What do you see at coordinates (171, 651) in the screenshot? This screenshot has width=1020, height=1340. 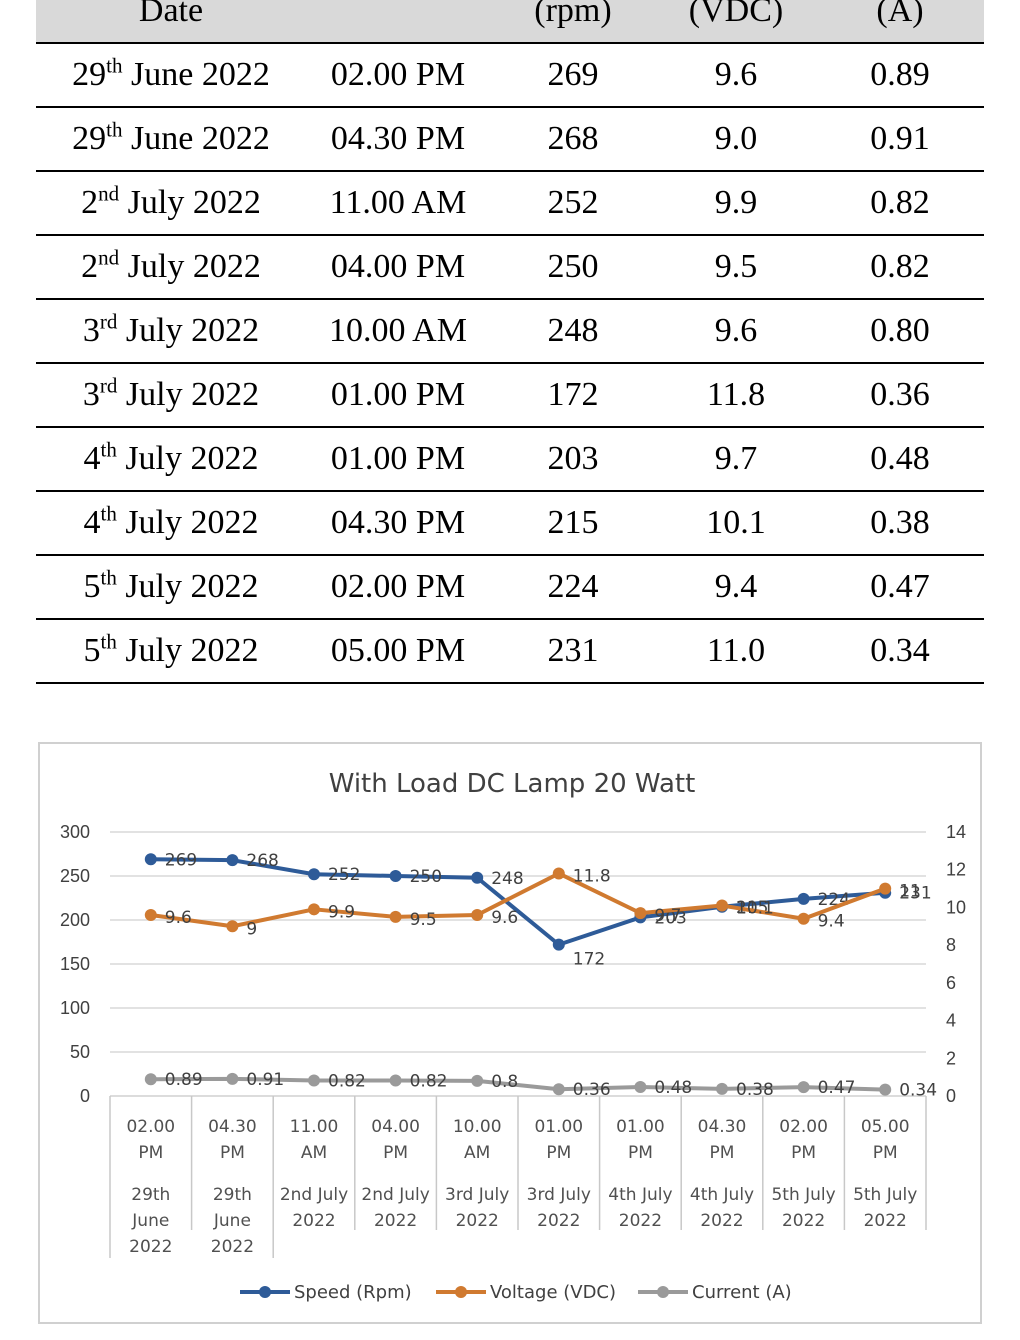 I see `cell-date: 5th July 2022` at bounding box center [171, 651].